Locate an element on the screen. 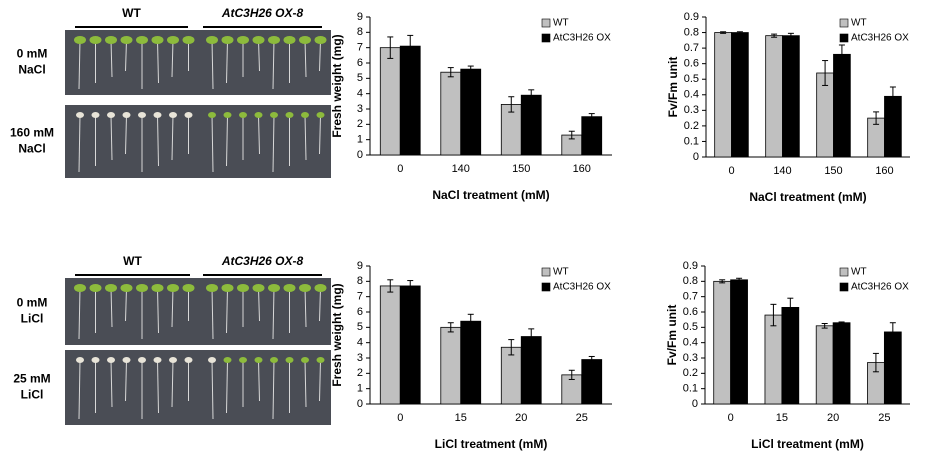  y-tick-label: 7 is located at coordinates (360, 48).